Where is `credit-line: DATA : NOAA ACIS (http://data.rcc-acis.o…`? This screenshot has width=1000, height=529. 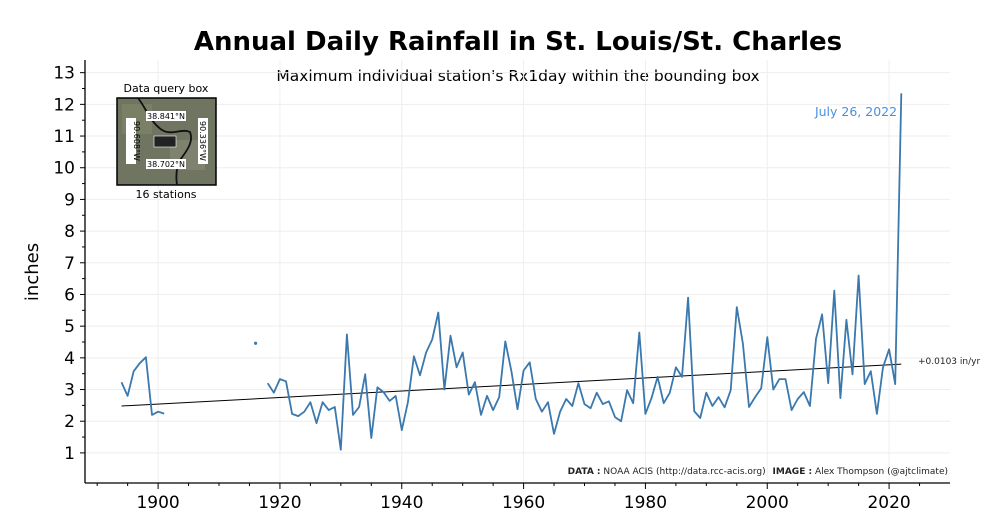 credit-line: DATA : NOAA ACIS (http://data.rcc-acis.o… is located at coordinates (758, 472).